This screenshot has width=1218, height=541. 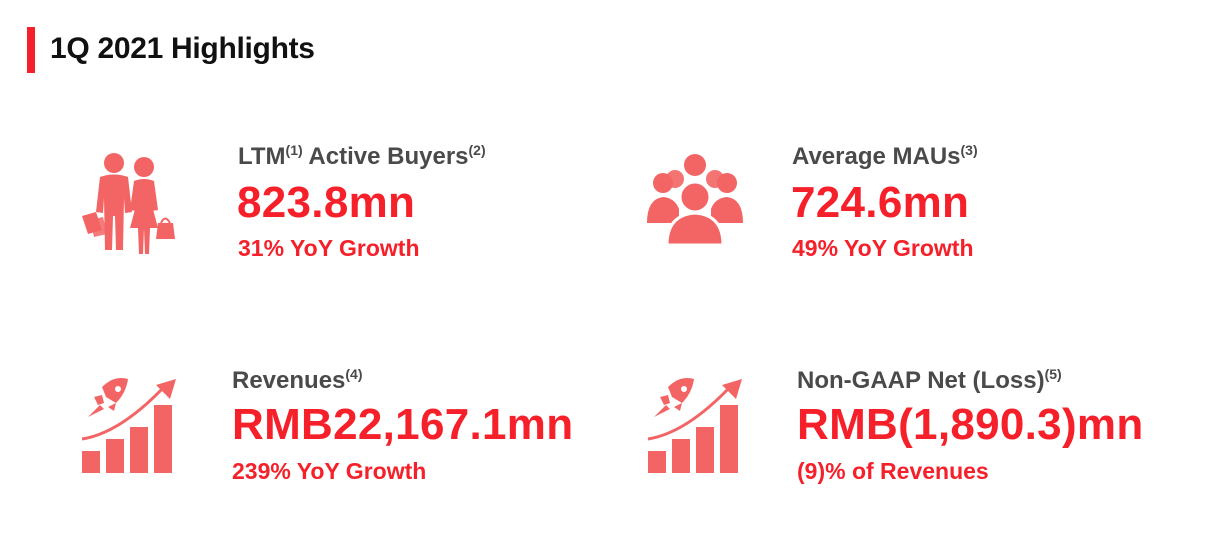 What do you see at coordinates (31, 50) in the screenshot?
I see `title-accent-bar` at bounding box center [31, 50].